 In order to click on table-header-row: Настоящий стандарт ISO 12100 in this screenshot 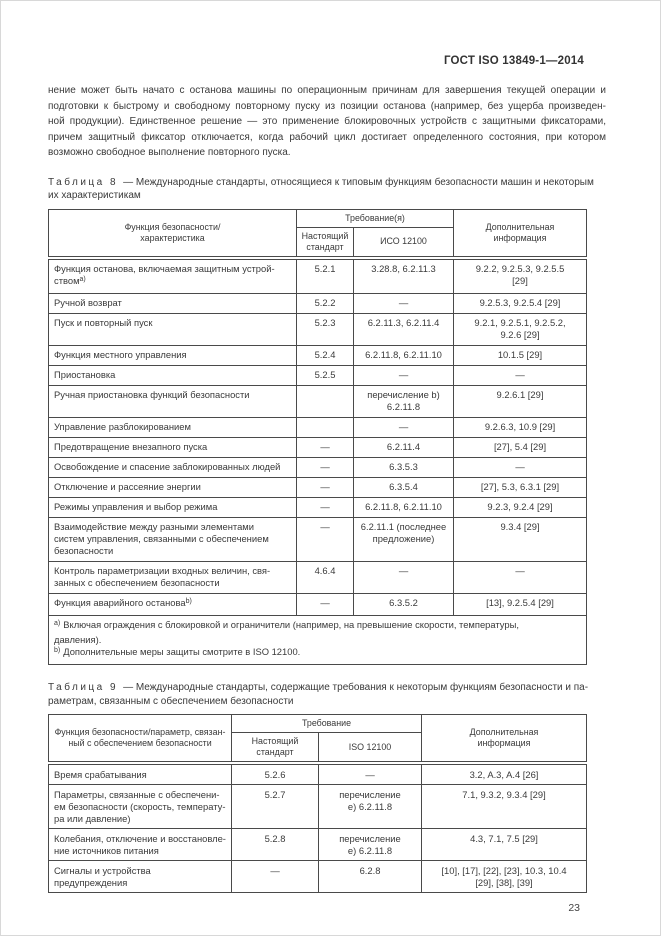, I will do `click(318, 748)`.